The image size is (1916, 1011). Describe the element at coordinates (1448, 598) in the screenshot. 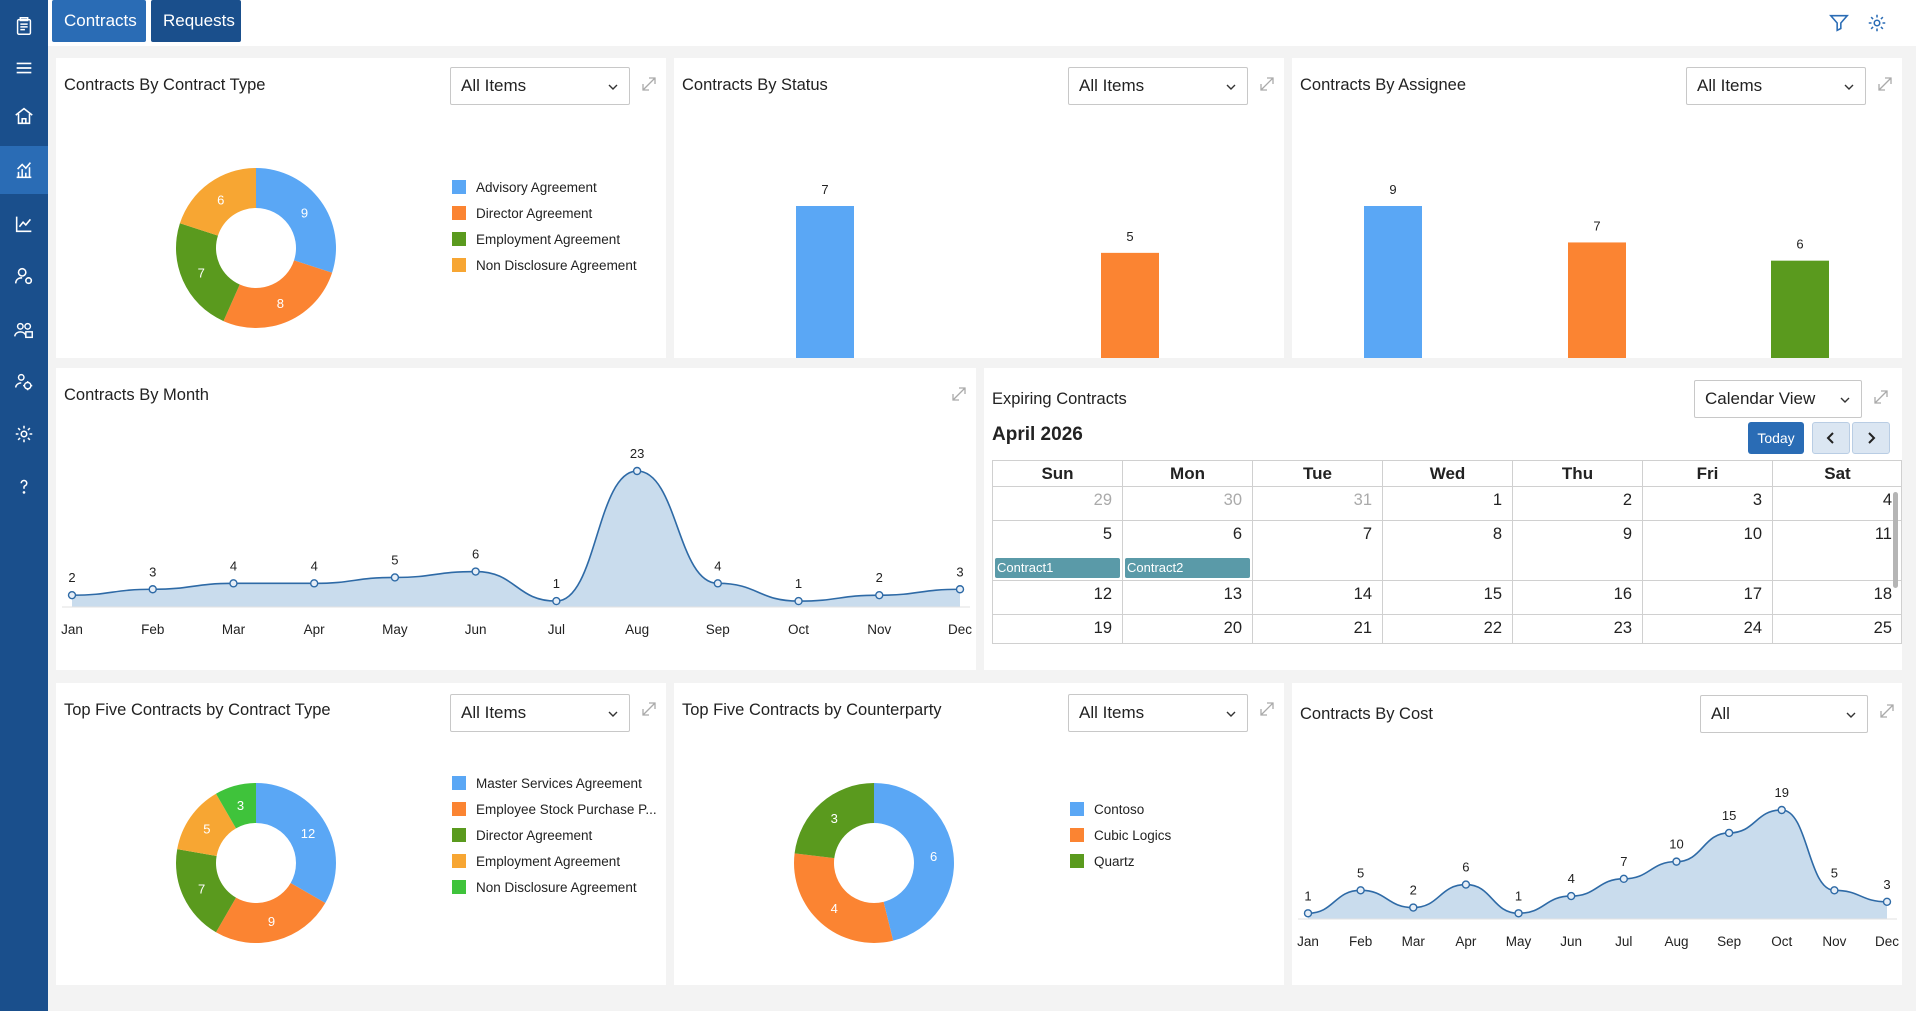

I see `calendar-day-cell: 15` at that location.